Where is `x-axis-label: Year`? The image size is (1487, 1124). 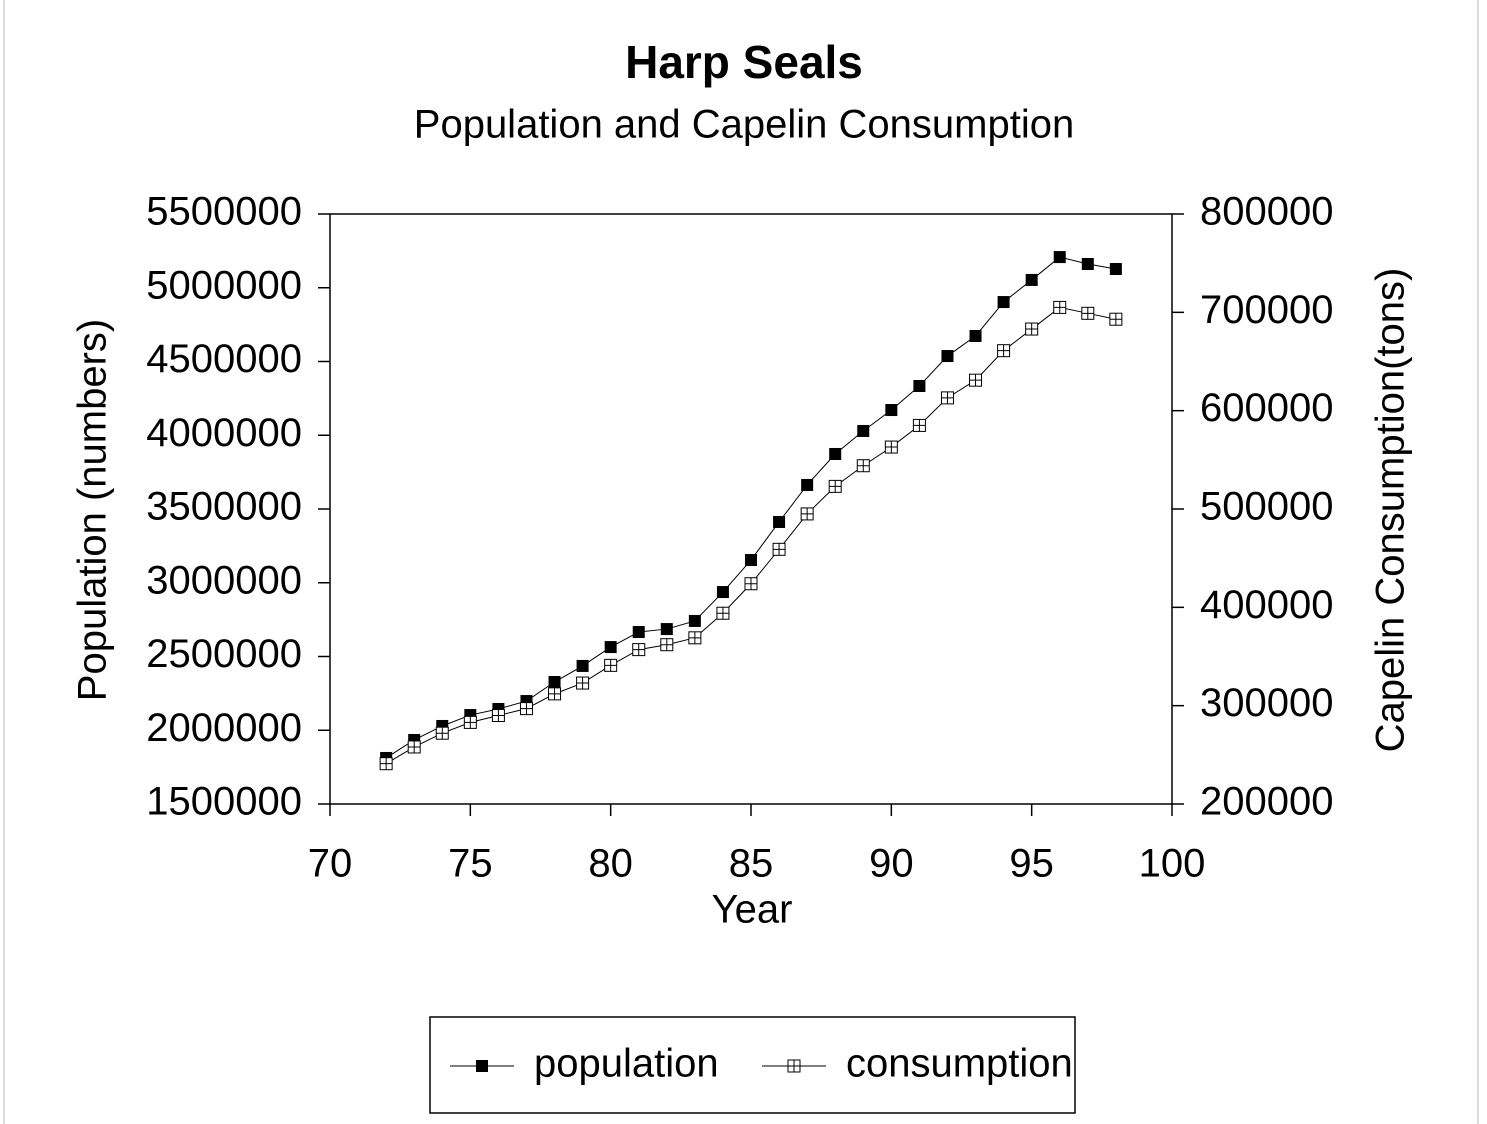 x-axis-label: Year is located at coordinates (752, 910).